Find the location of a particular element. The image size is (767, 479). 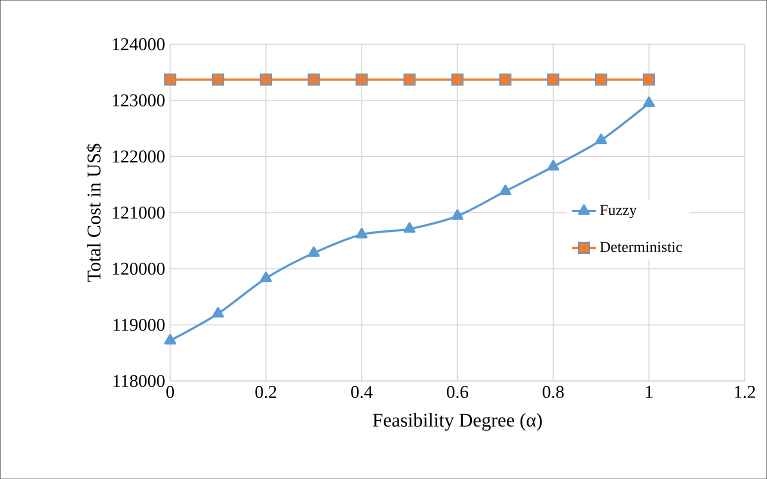

y-tick-label: 118000 is located at coordinates (139, 380).